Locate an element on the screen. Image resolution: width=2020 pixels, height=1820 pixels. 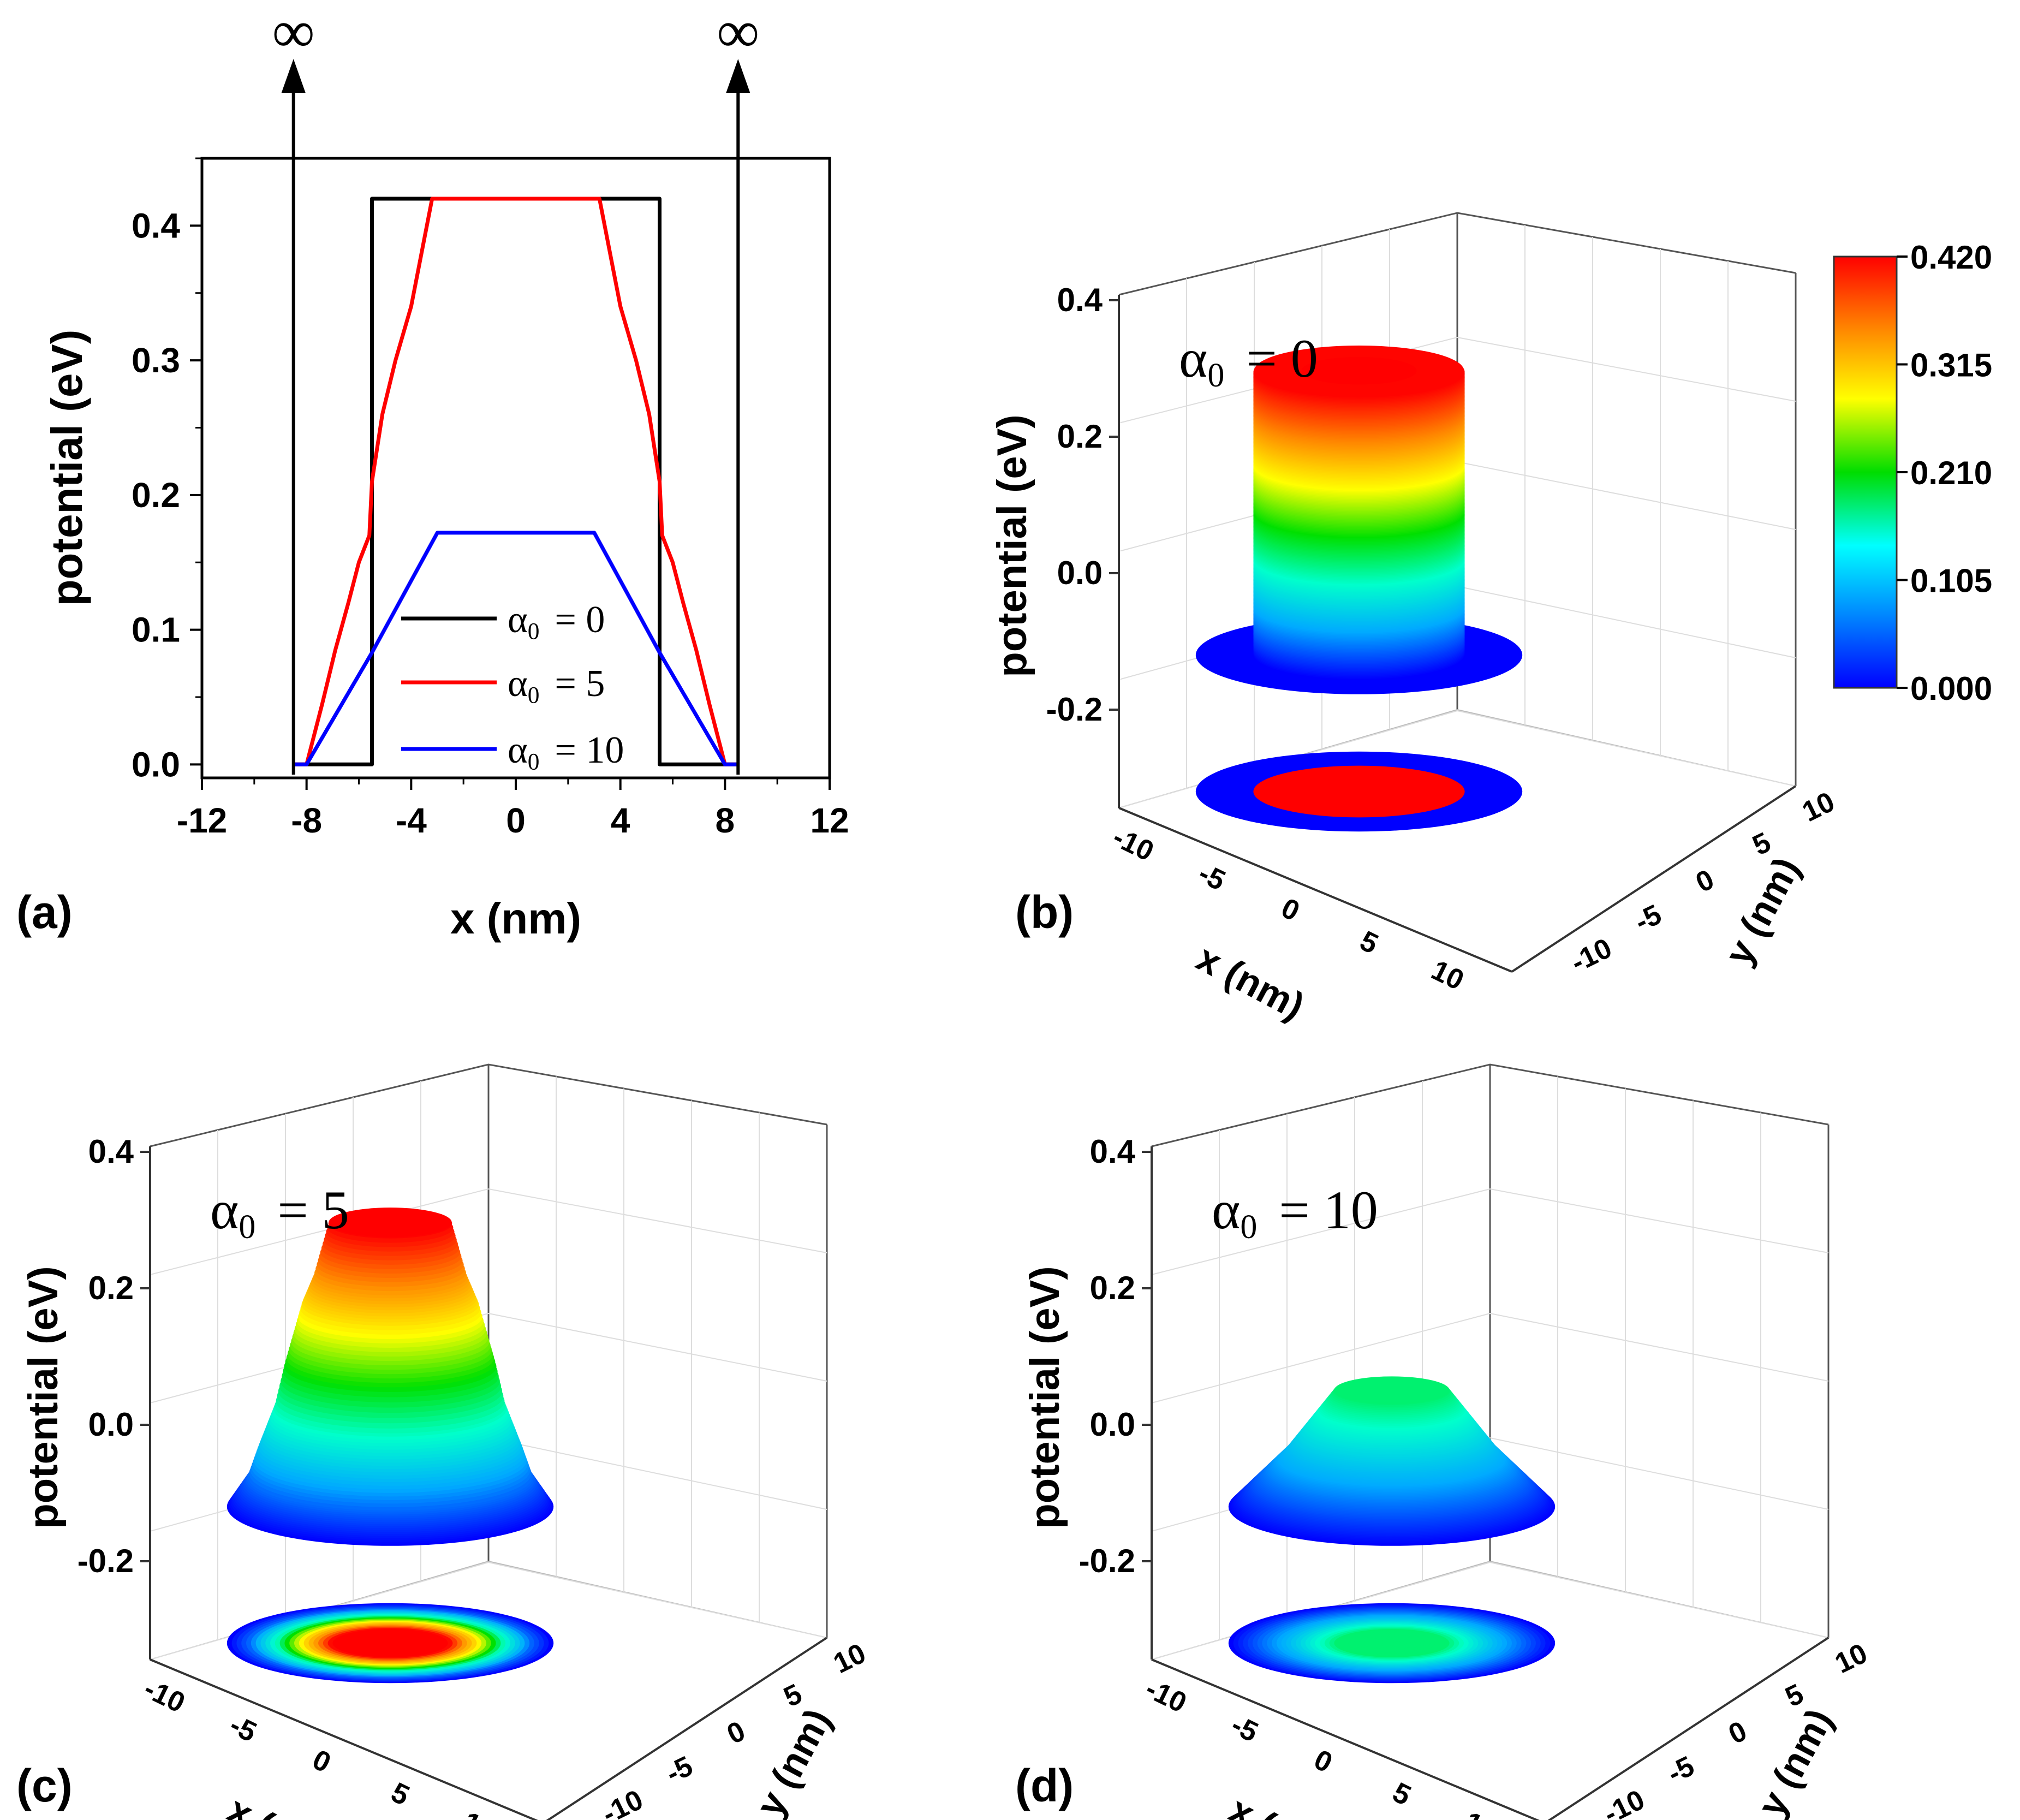
alpha-annotation: α0 = 0 is located at coordinates (1248, 361).